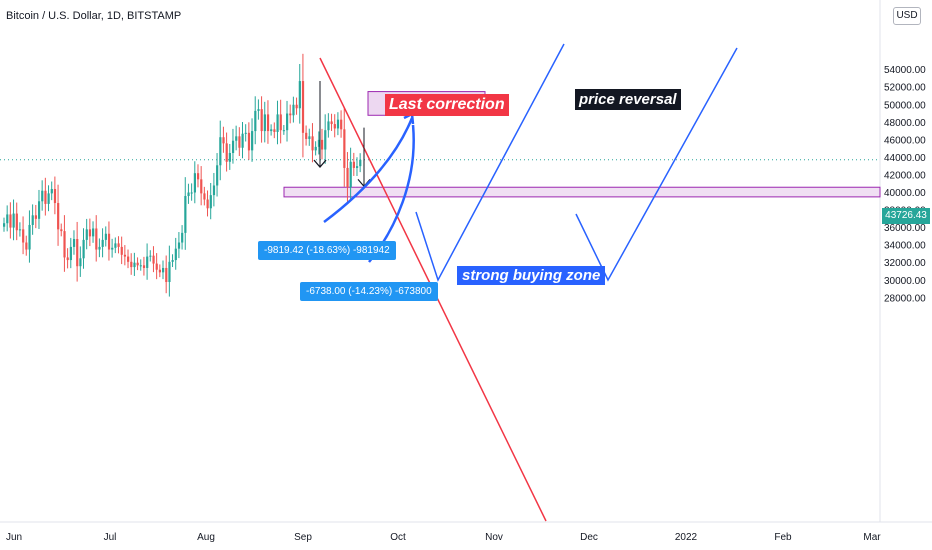 This screenshot has width=932, height=550. What do you see at coordinates (628, 99) in the screenshot?
I see `price-reversal-label: price reversal` at bounding box center [628, 99].